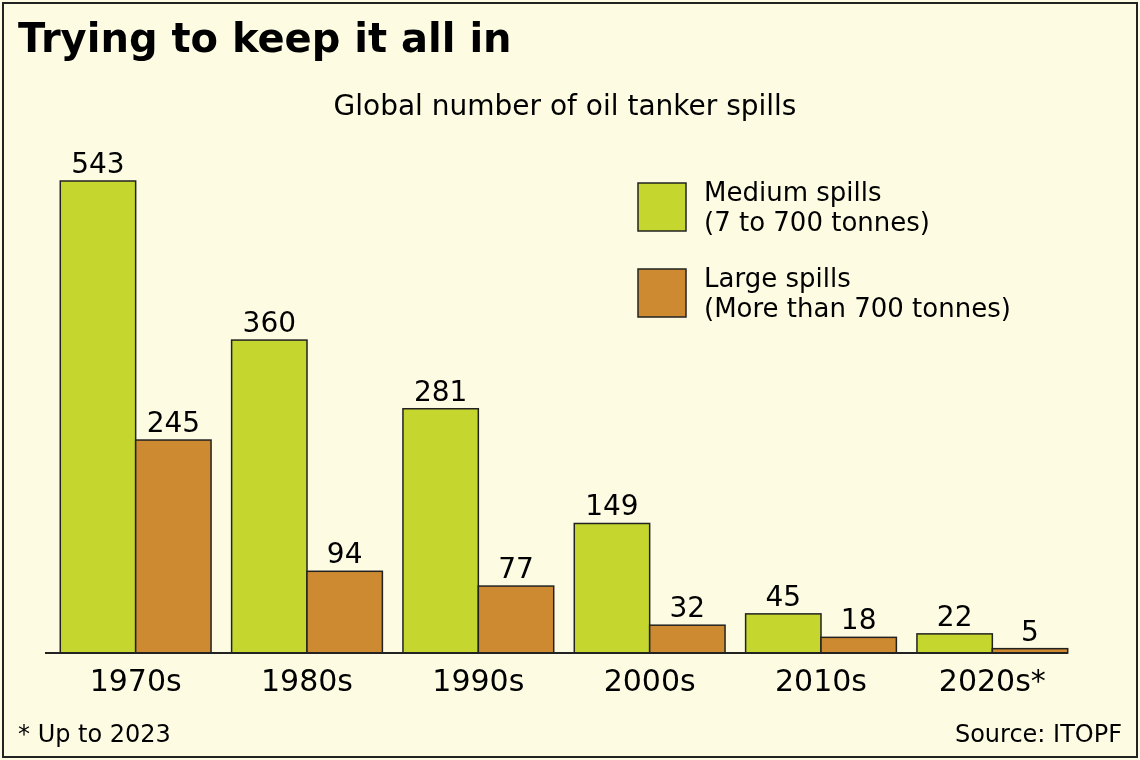  What do you see at coordinates (817, 207) in the screenshot?
I see `legend-label: Medium spills (7 to 700 tonnes)` at bounding box center [817, 207].